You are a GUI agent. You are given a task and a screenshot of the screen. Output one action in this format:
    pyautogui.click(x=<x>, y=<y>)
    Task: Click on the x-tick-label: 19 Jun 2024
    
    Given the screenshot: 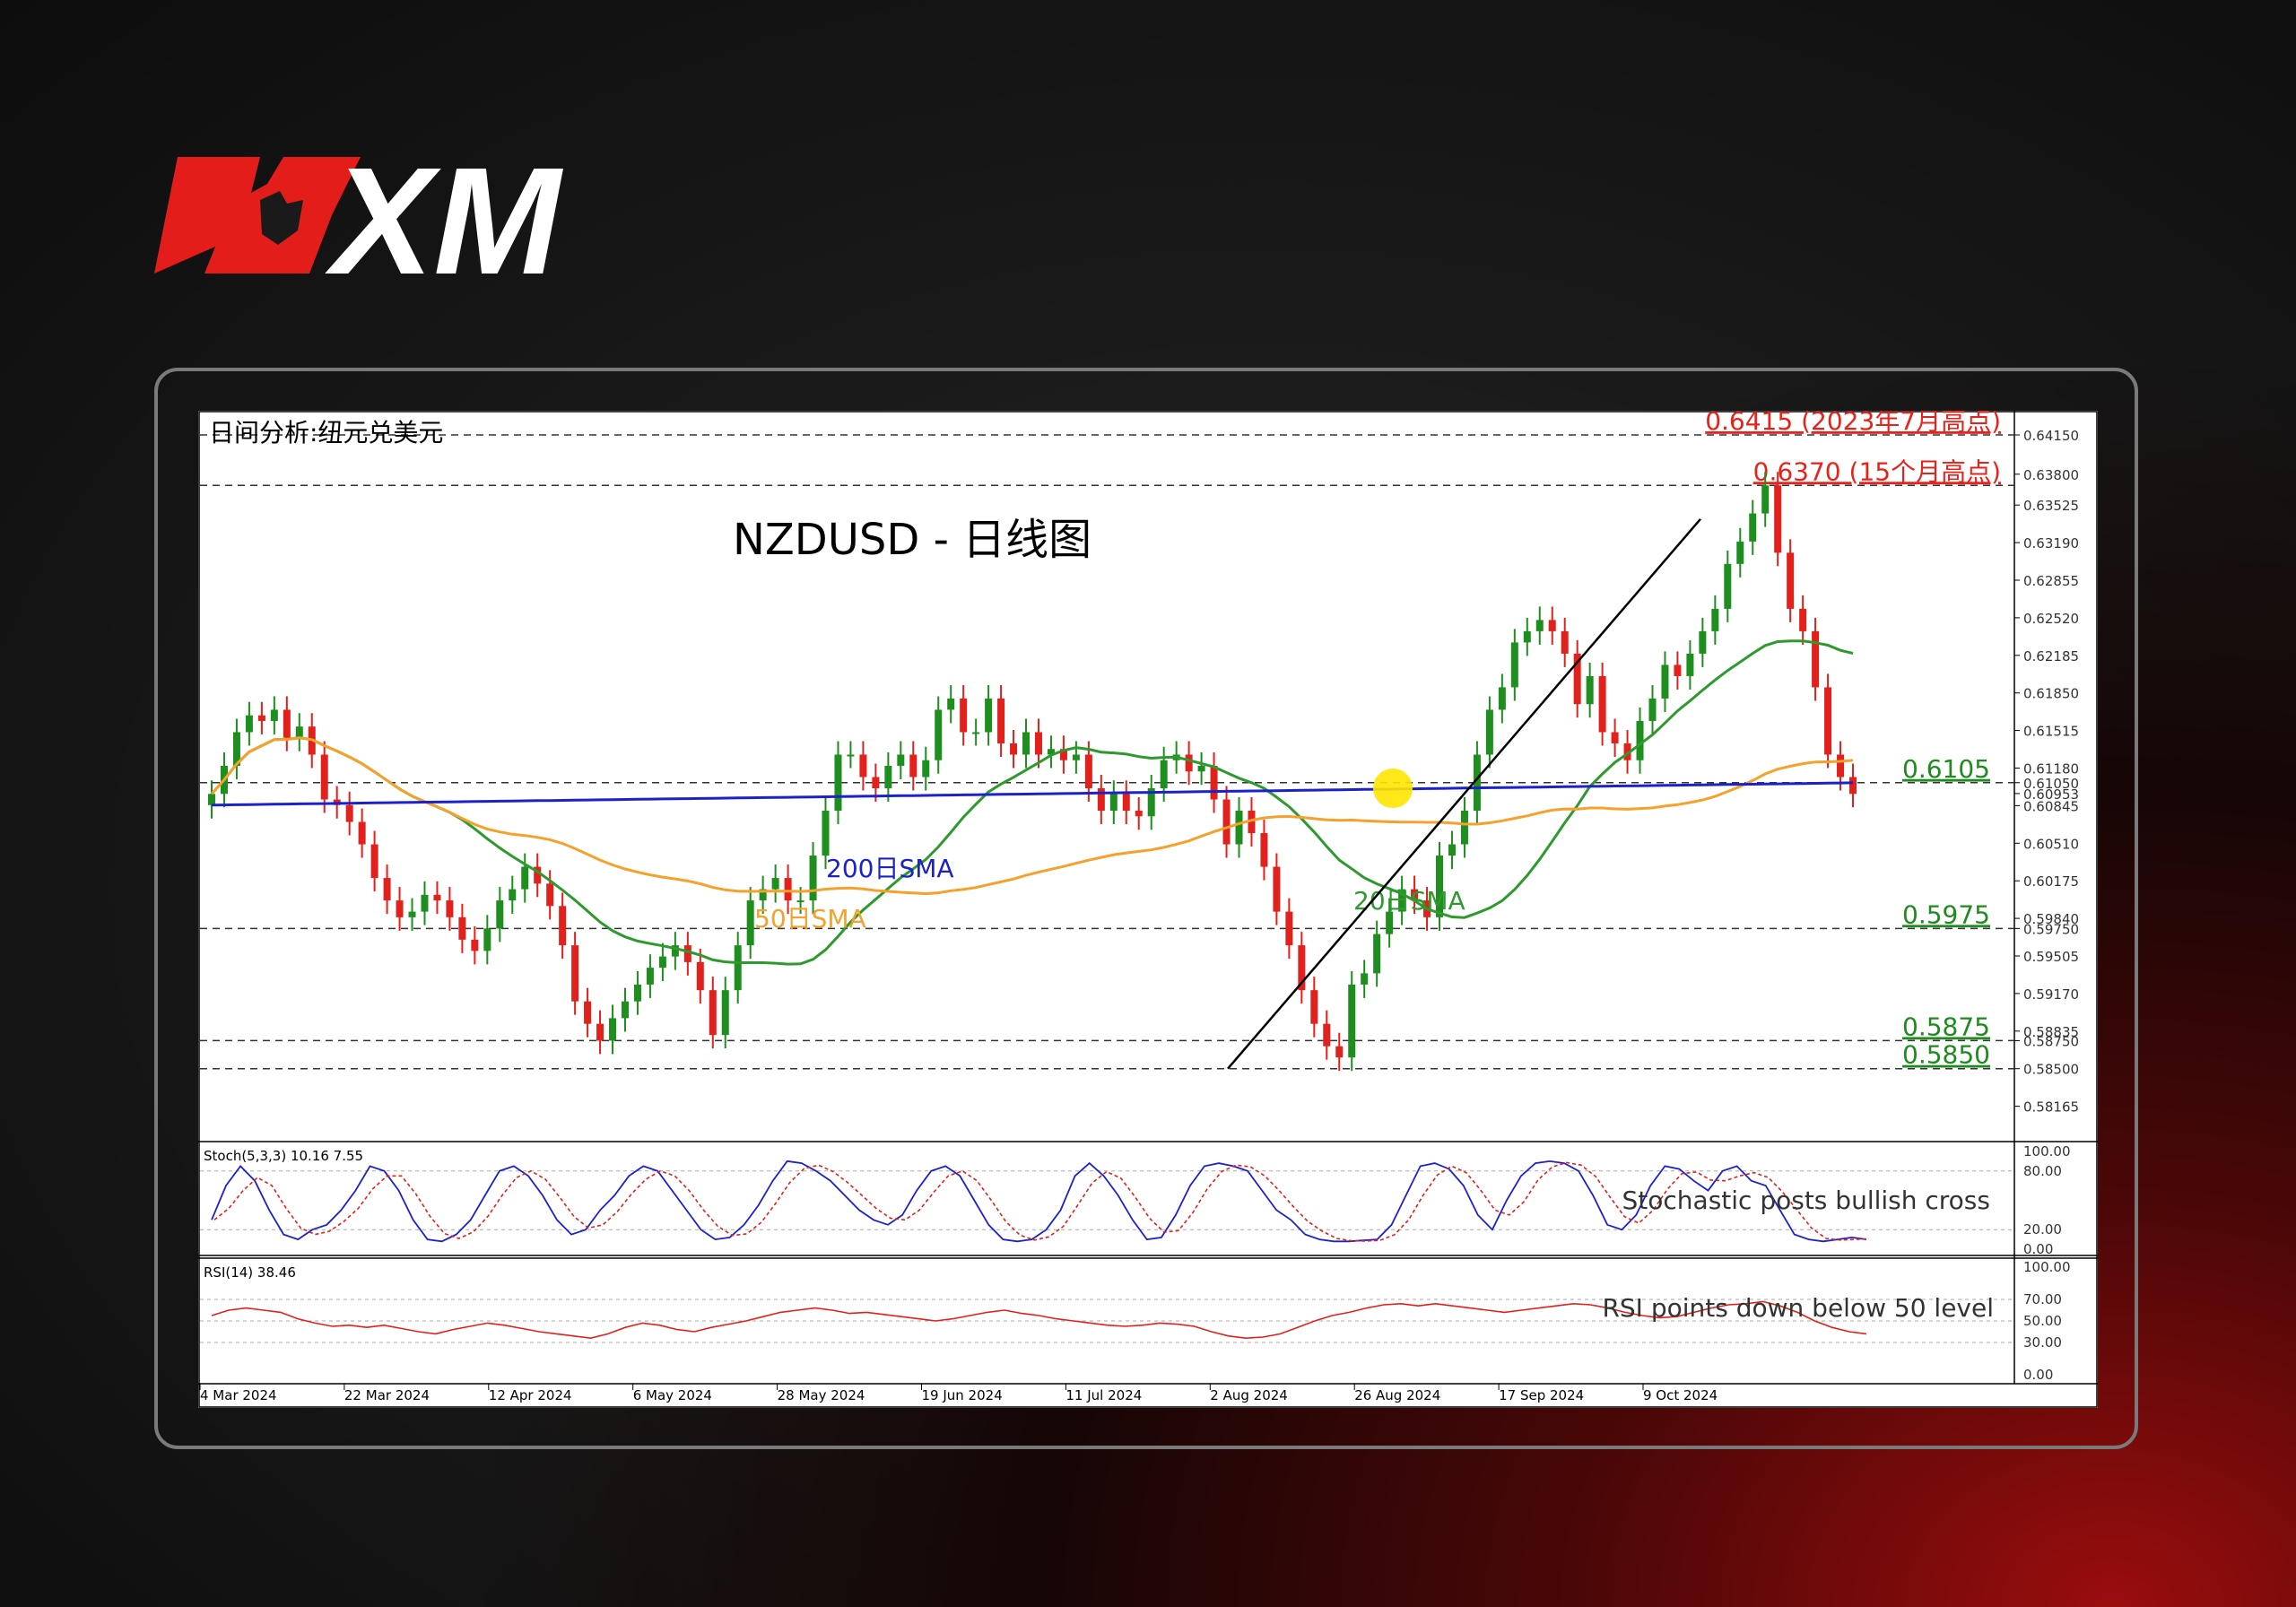 What is the action you would take?
    pyautogui.click(x=962, y=1395)
    